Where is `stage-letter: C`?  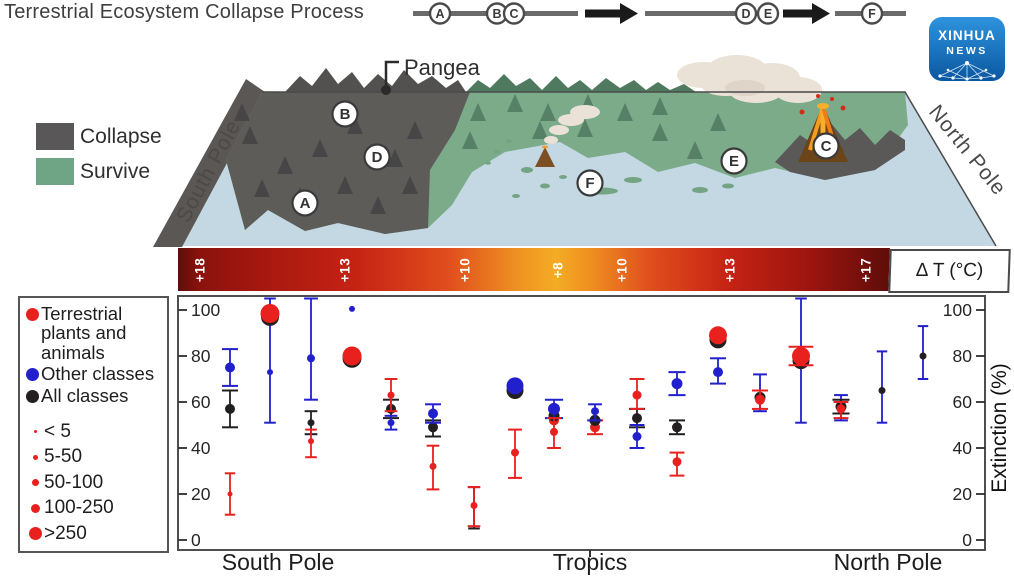
stage-letter: C is located at coordinates (513, 14).